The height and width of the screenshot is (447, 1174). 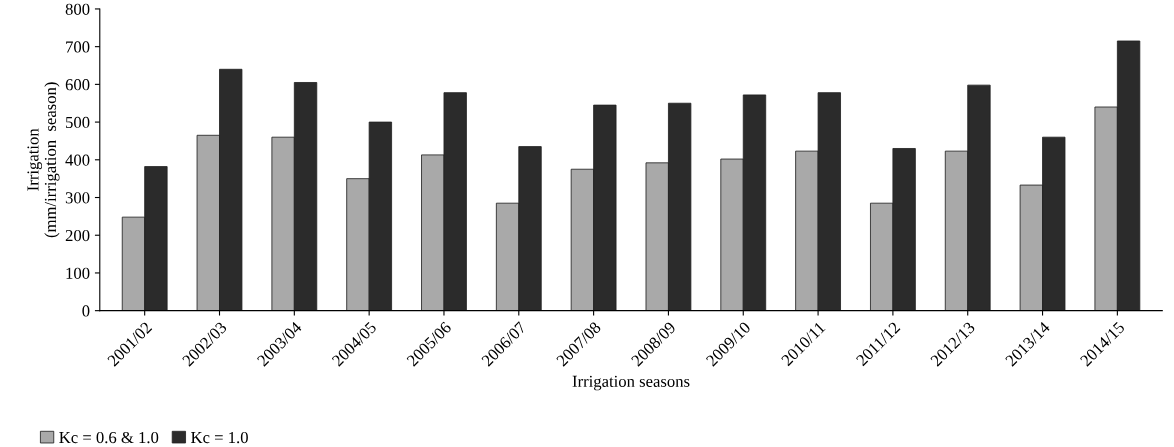 I want to click on x-axis-title: Irrigation seasons, so click(x=631, y=383).